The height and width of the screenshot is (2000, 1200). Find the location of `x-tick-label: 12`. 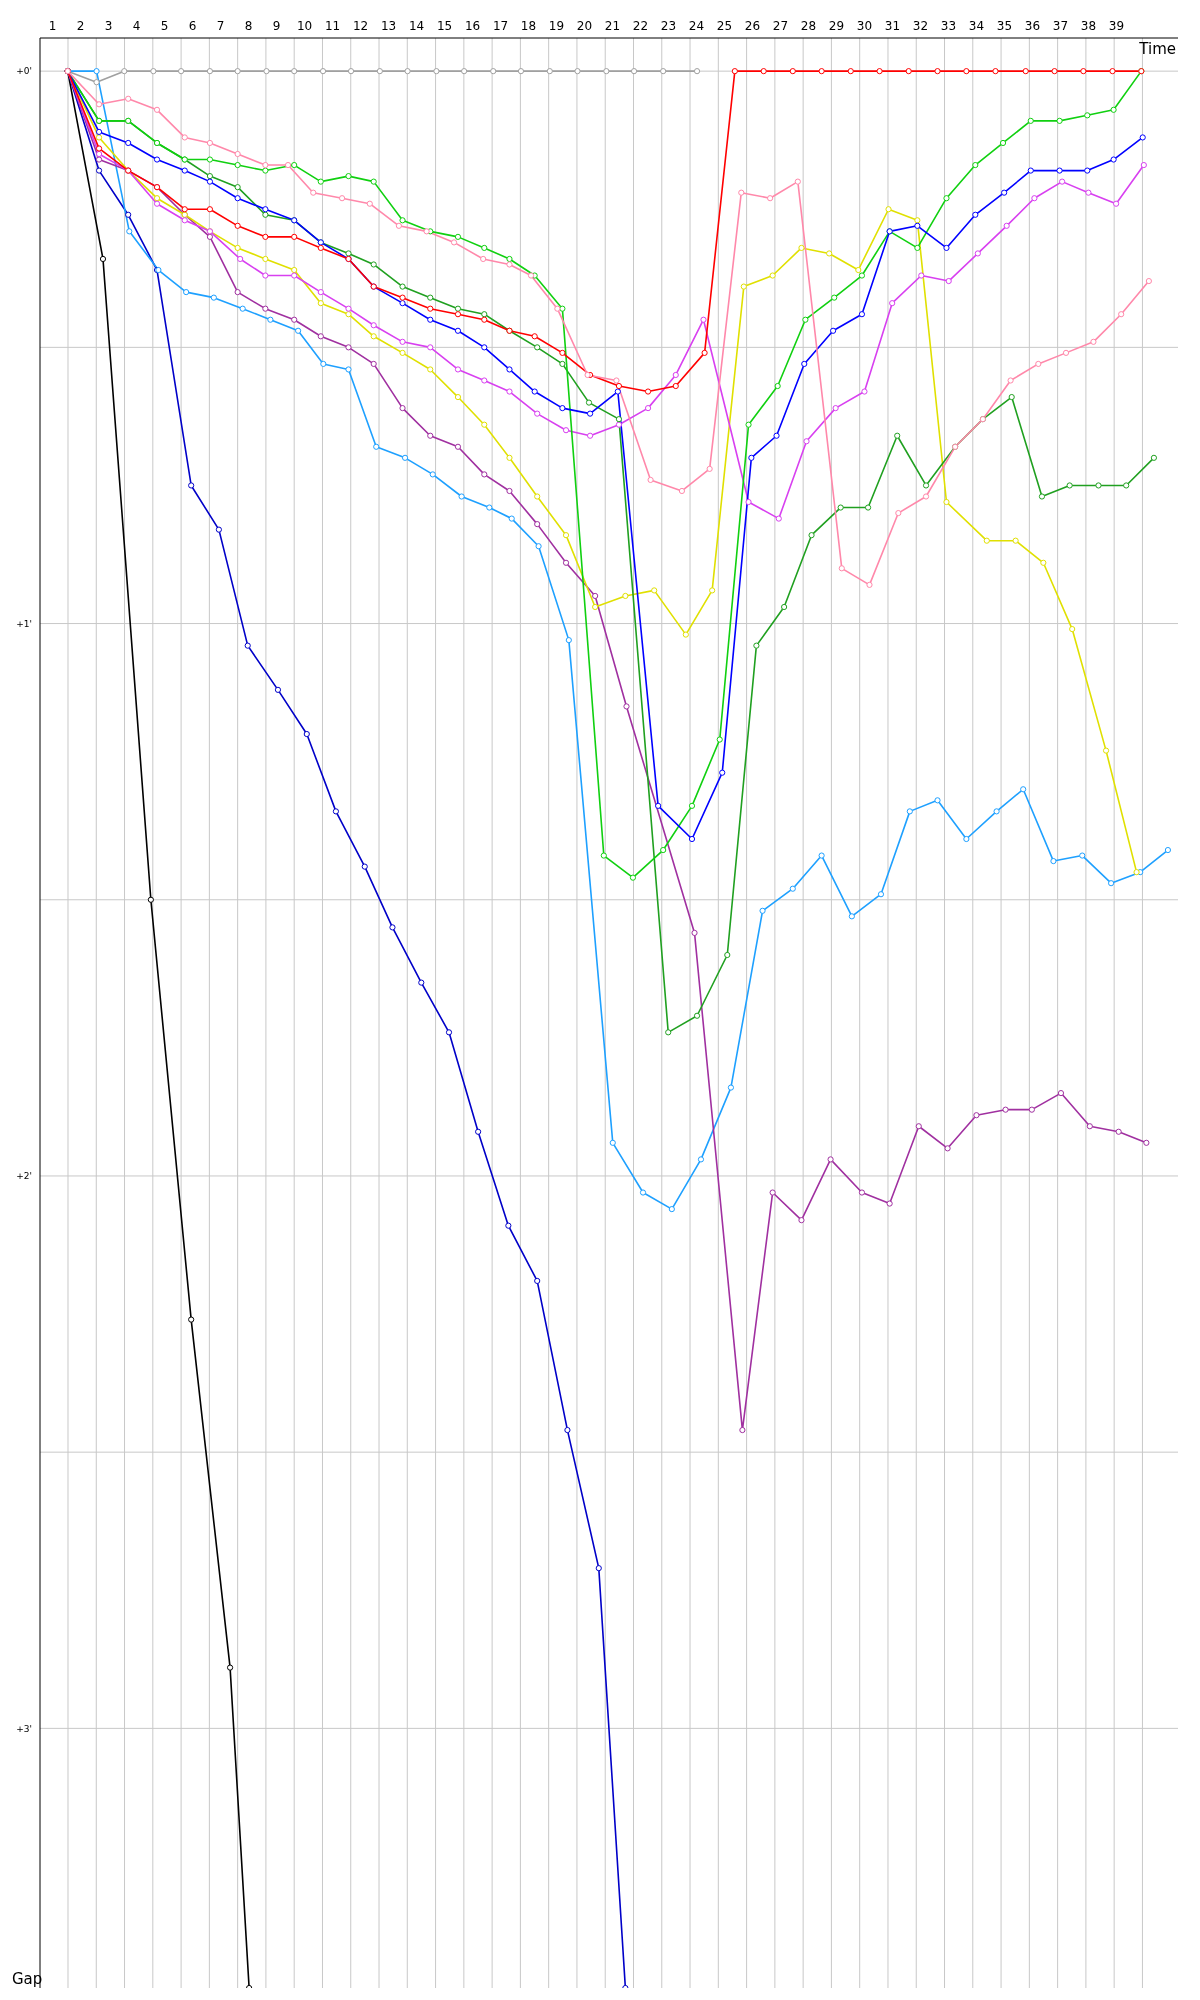

x-tick-label: 12 is located at coordinates (360, 26).